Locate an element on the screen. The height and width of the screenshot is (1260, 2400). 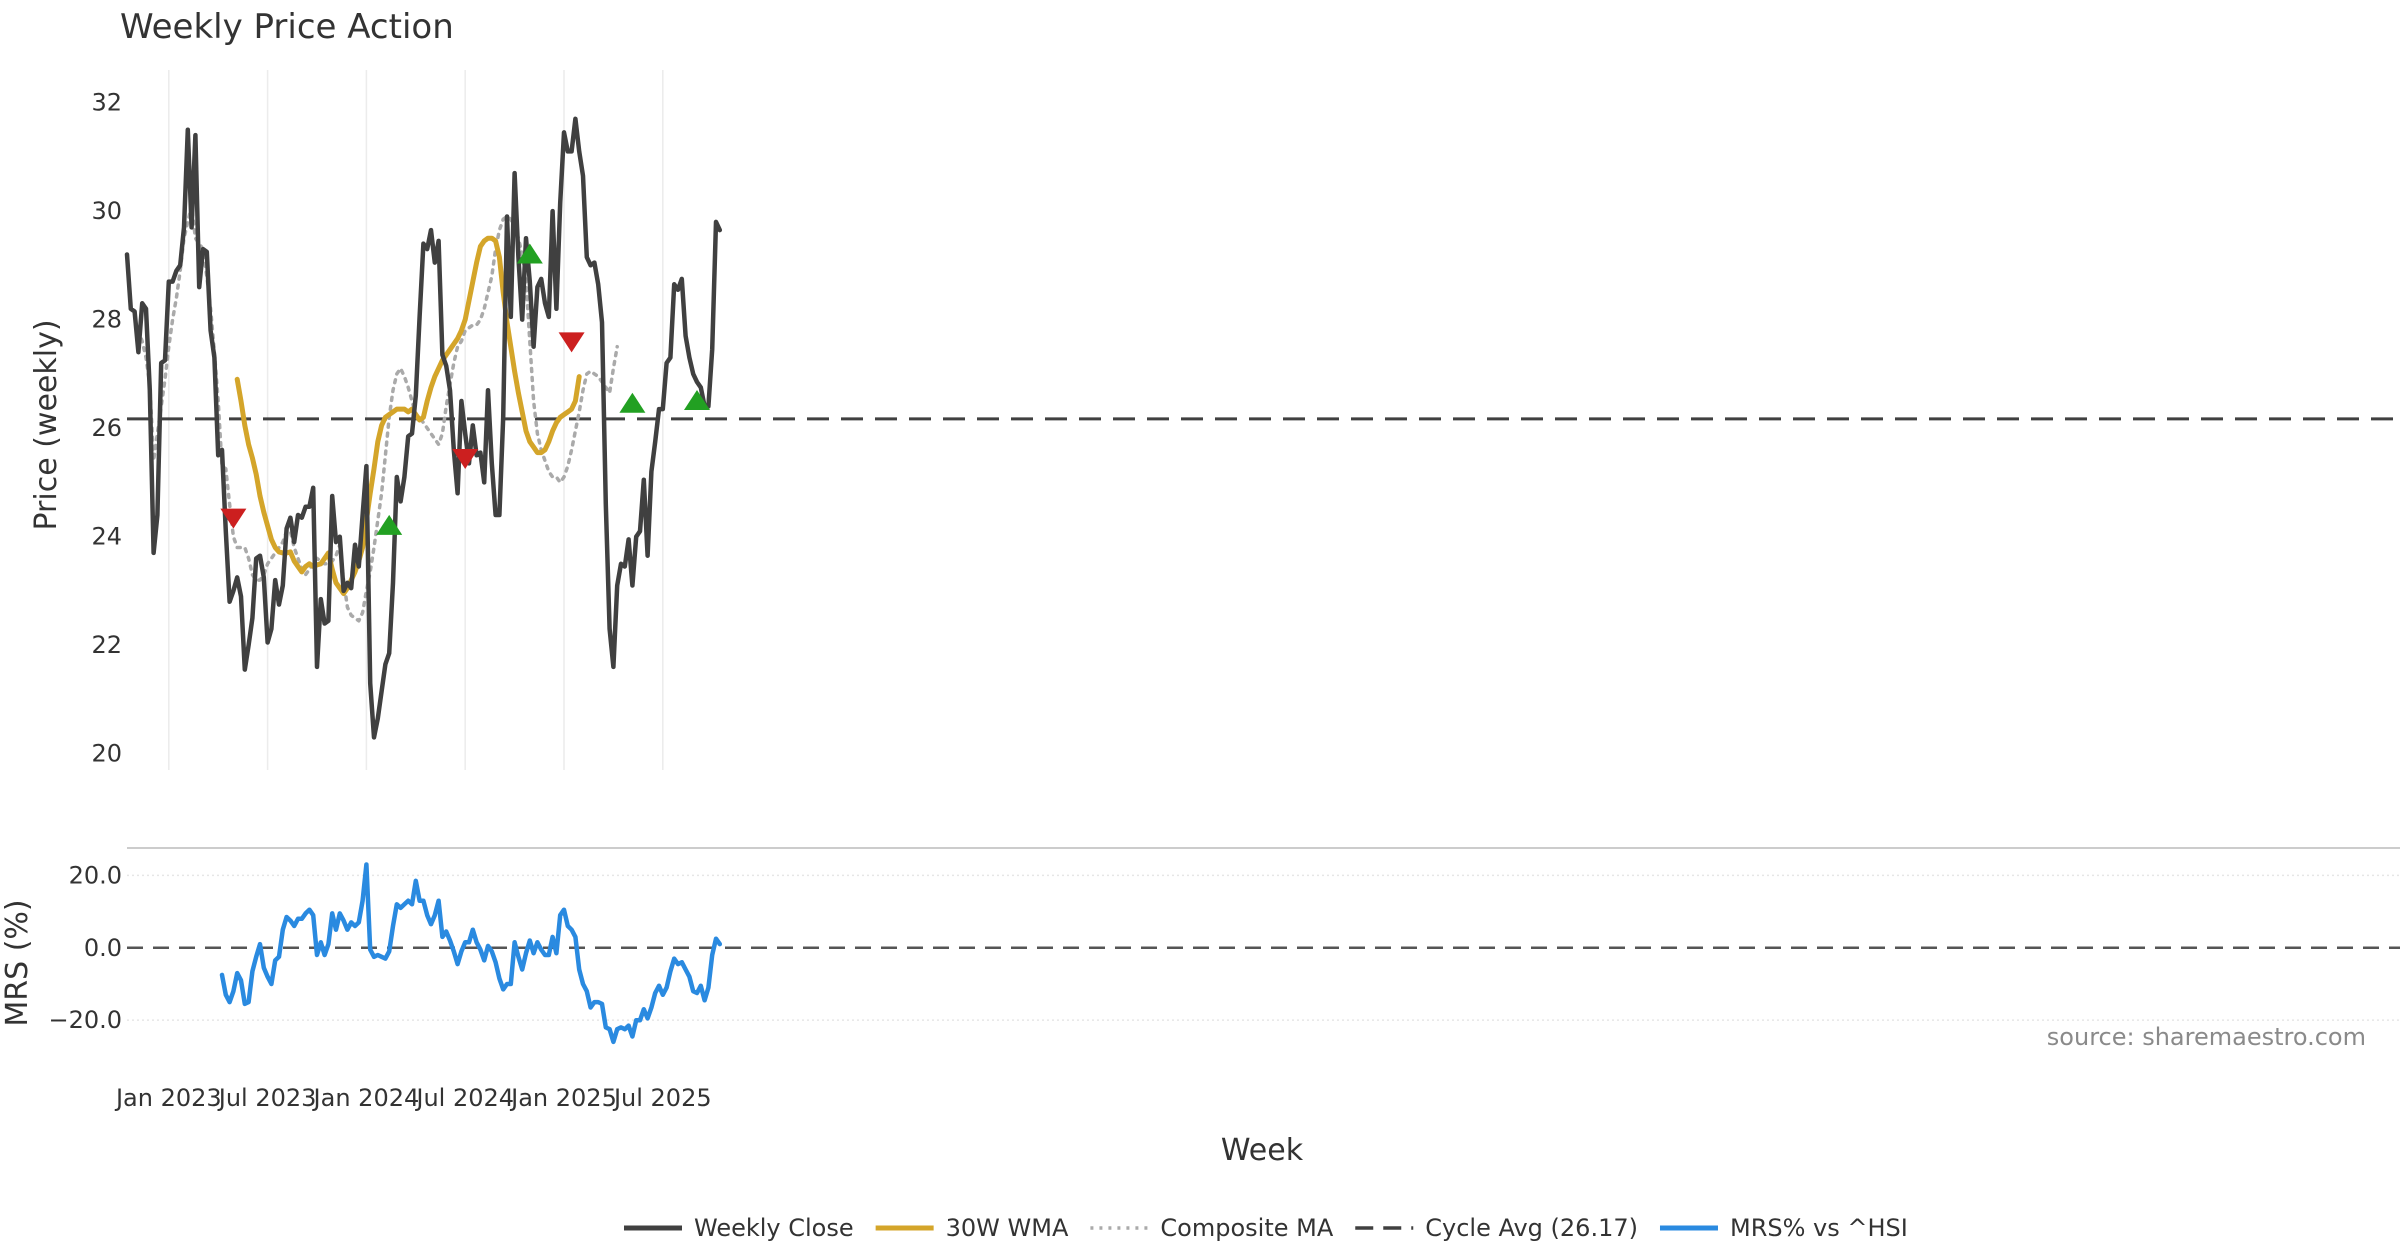
x-tick-label: Jan 2024 is located at coordinates (366, 1098).